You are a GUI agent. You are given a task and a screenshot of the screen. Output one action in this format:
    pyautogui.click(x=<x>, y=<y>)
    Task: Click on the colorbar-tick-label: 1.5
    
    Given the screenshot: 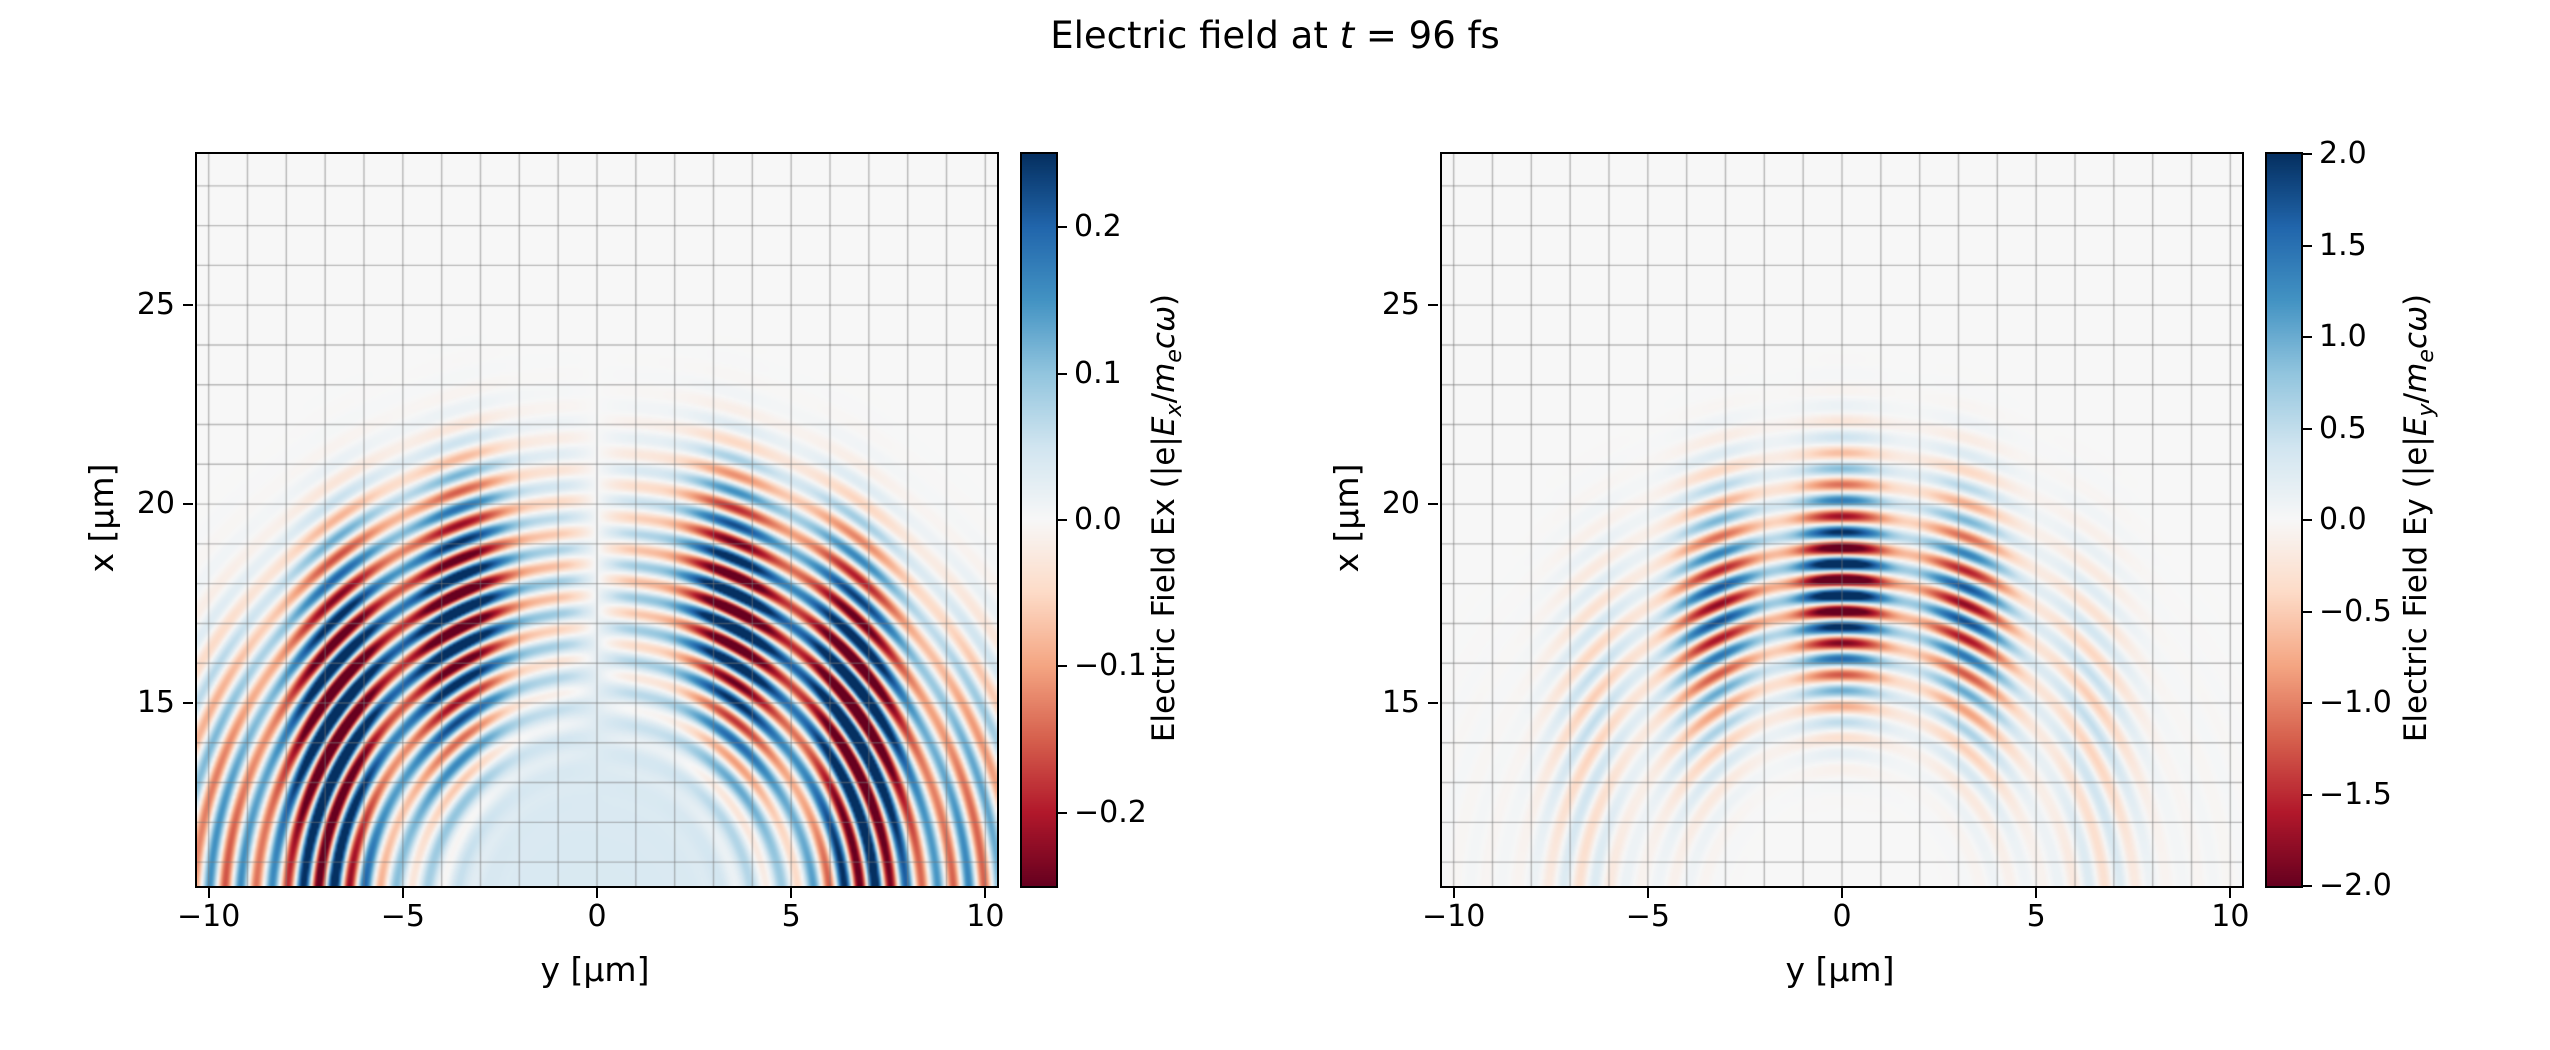 What is the action you would take?
    pyautogui.click(x=2343, y=245)
    